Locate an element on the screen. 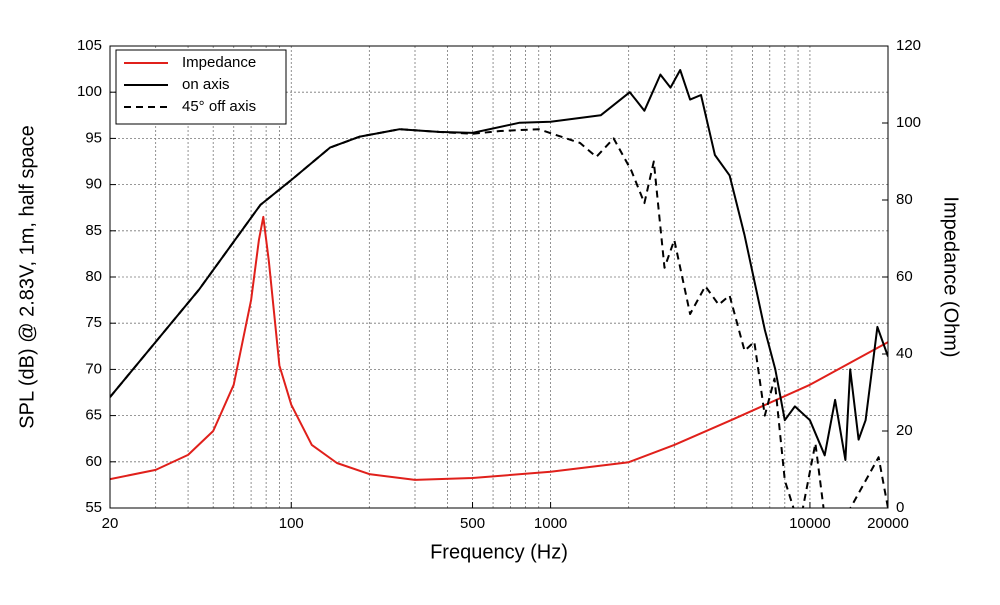 This screenshot has width=1000, height=605. y2-tick-label: 60 is located at coordinates (904, 276).